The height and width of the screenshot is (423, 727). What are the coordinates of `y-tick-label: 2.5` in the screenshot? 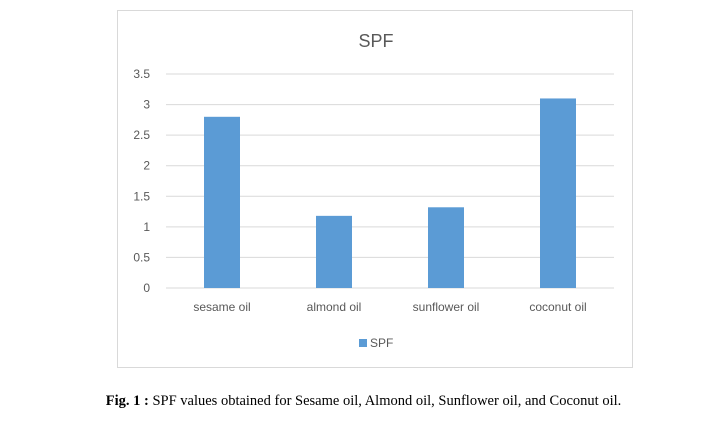 It's located at (141, 135).